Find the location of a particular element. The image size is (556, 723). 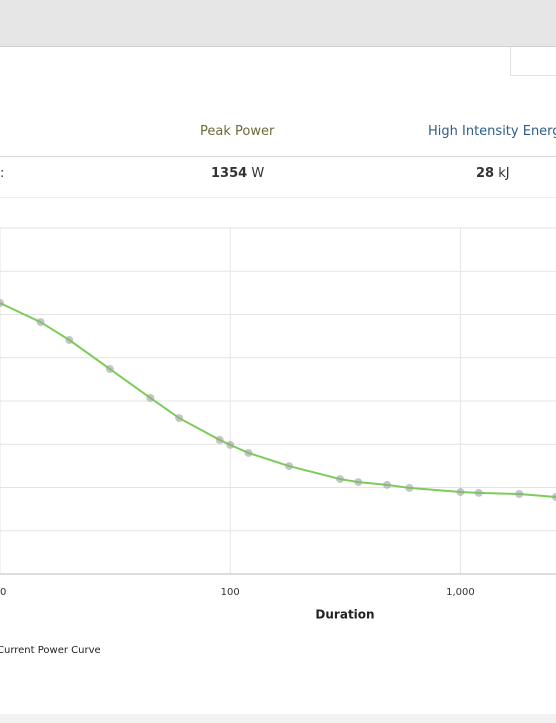

stat-value: 28 is located at coordinates (485, 173).